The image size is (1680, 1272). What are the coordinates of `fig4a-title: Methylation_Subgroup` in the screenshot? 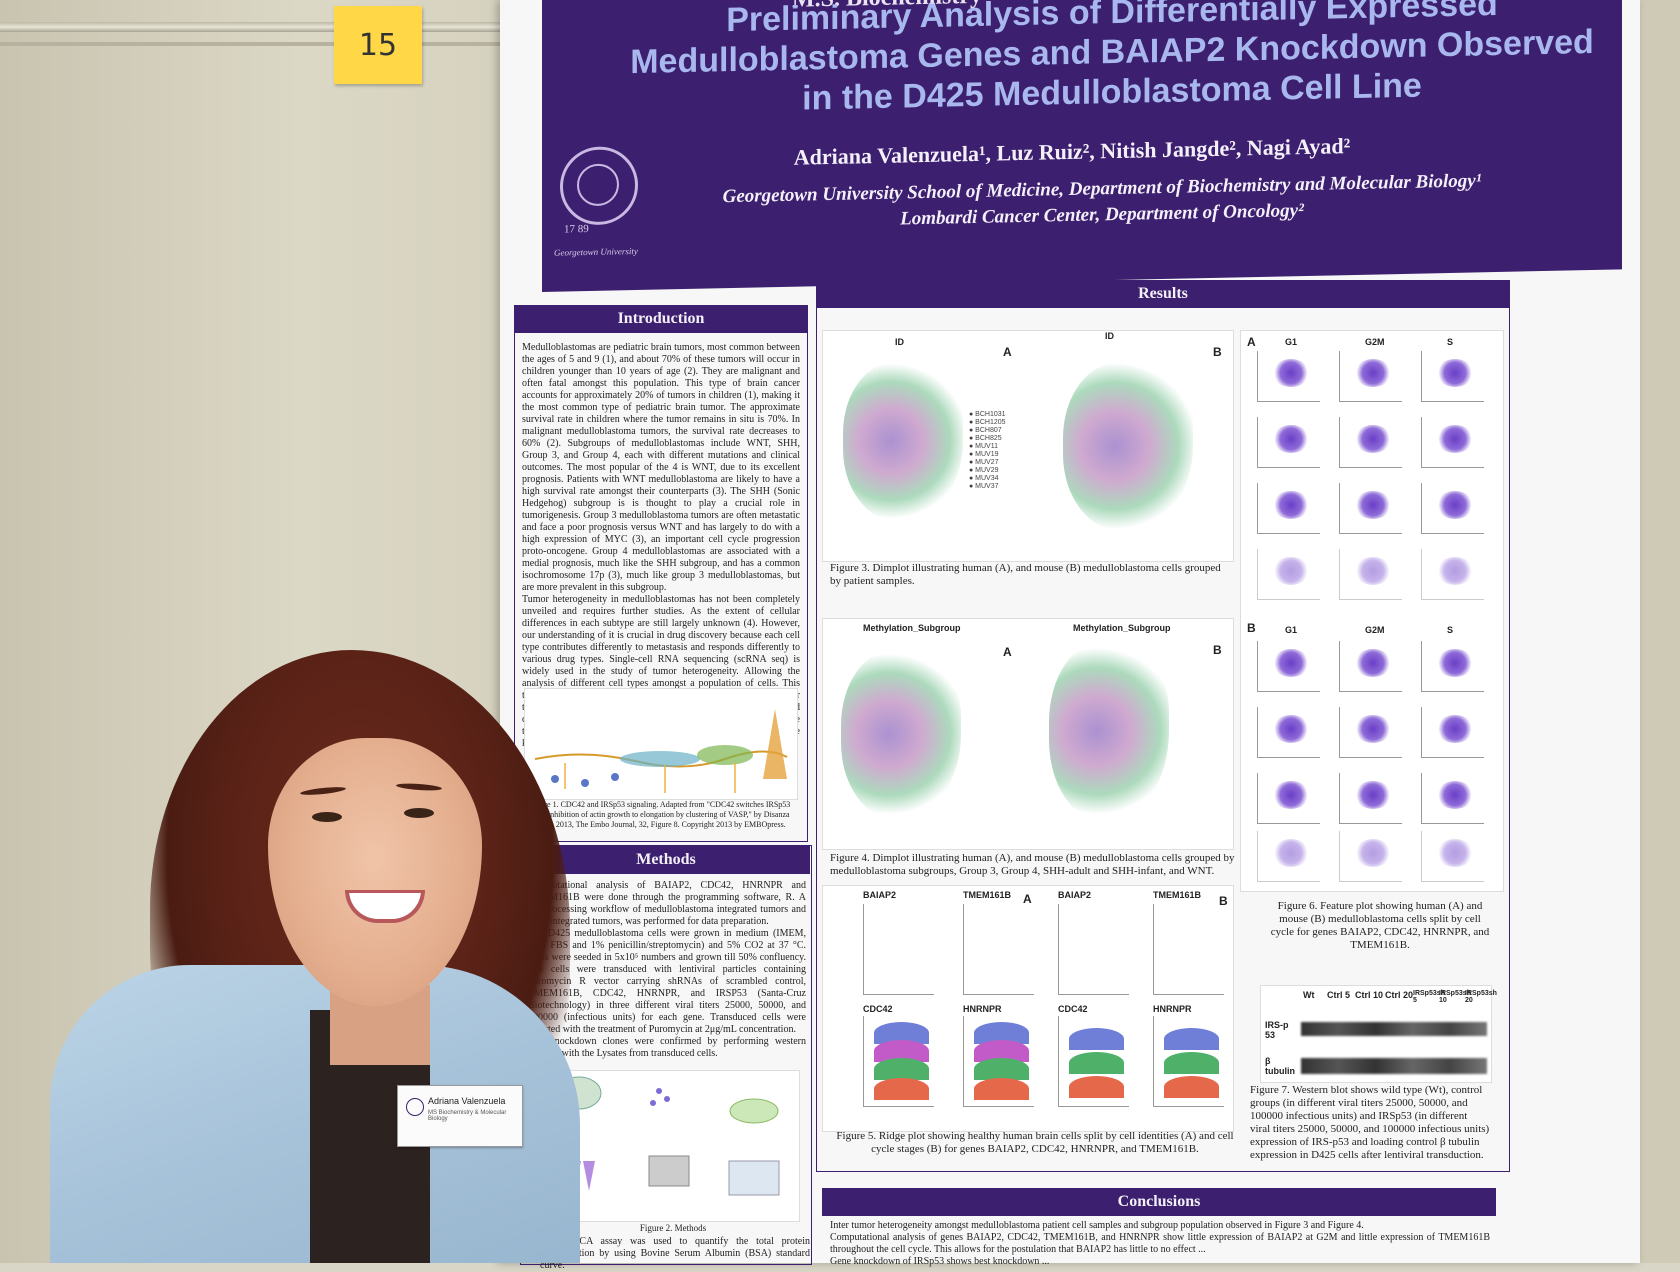 It's located at (912, 628).